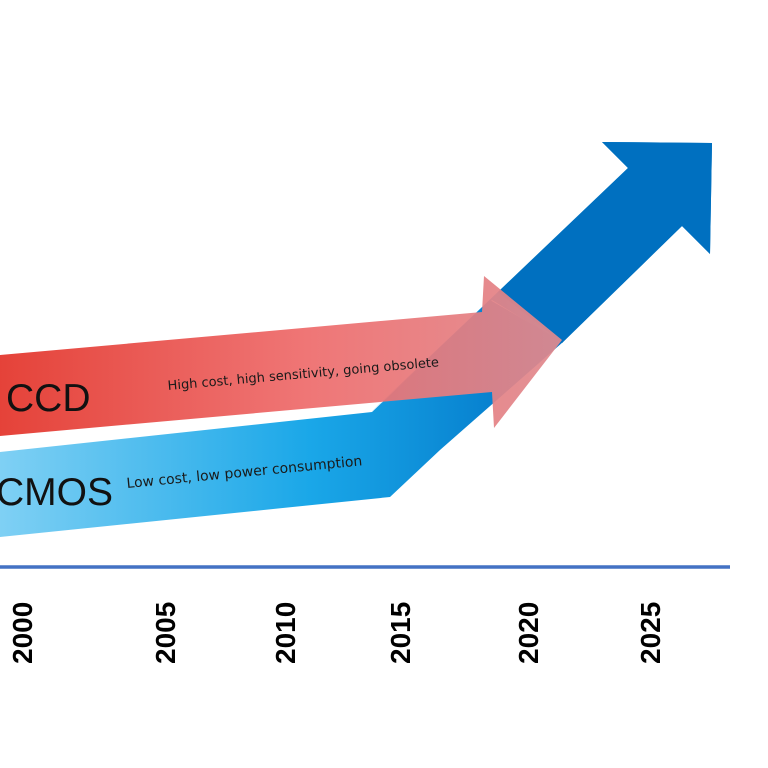 This screenshot has height=768, width=768. I want to click on year-label-2010: 2010, so click(285, 633).